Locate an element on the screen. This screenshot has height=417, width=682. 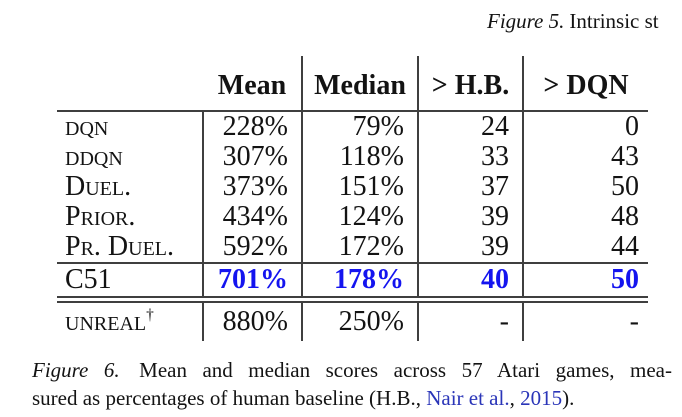
table-row-c51: C51 701% 178% 40 50 is located at coordinates (352, 281).